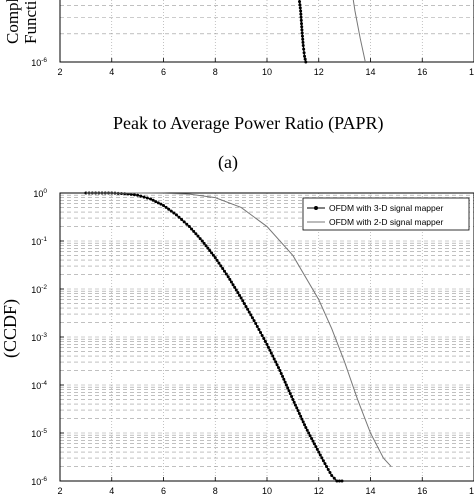 This screenshot has height=500, width=474. I want to click on x-tick-label: 6, so click(163, 72).